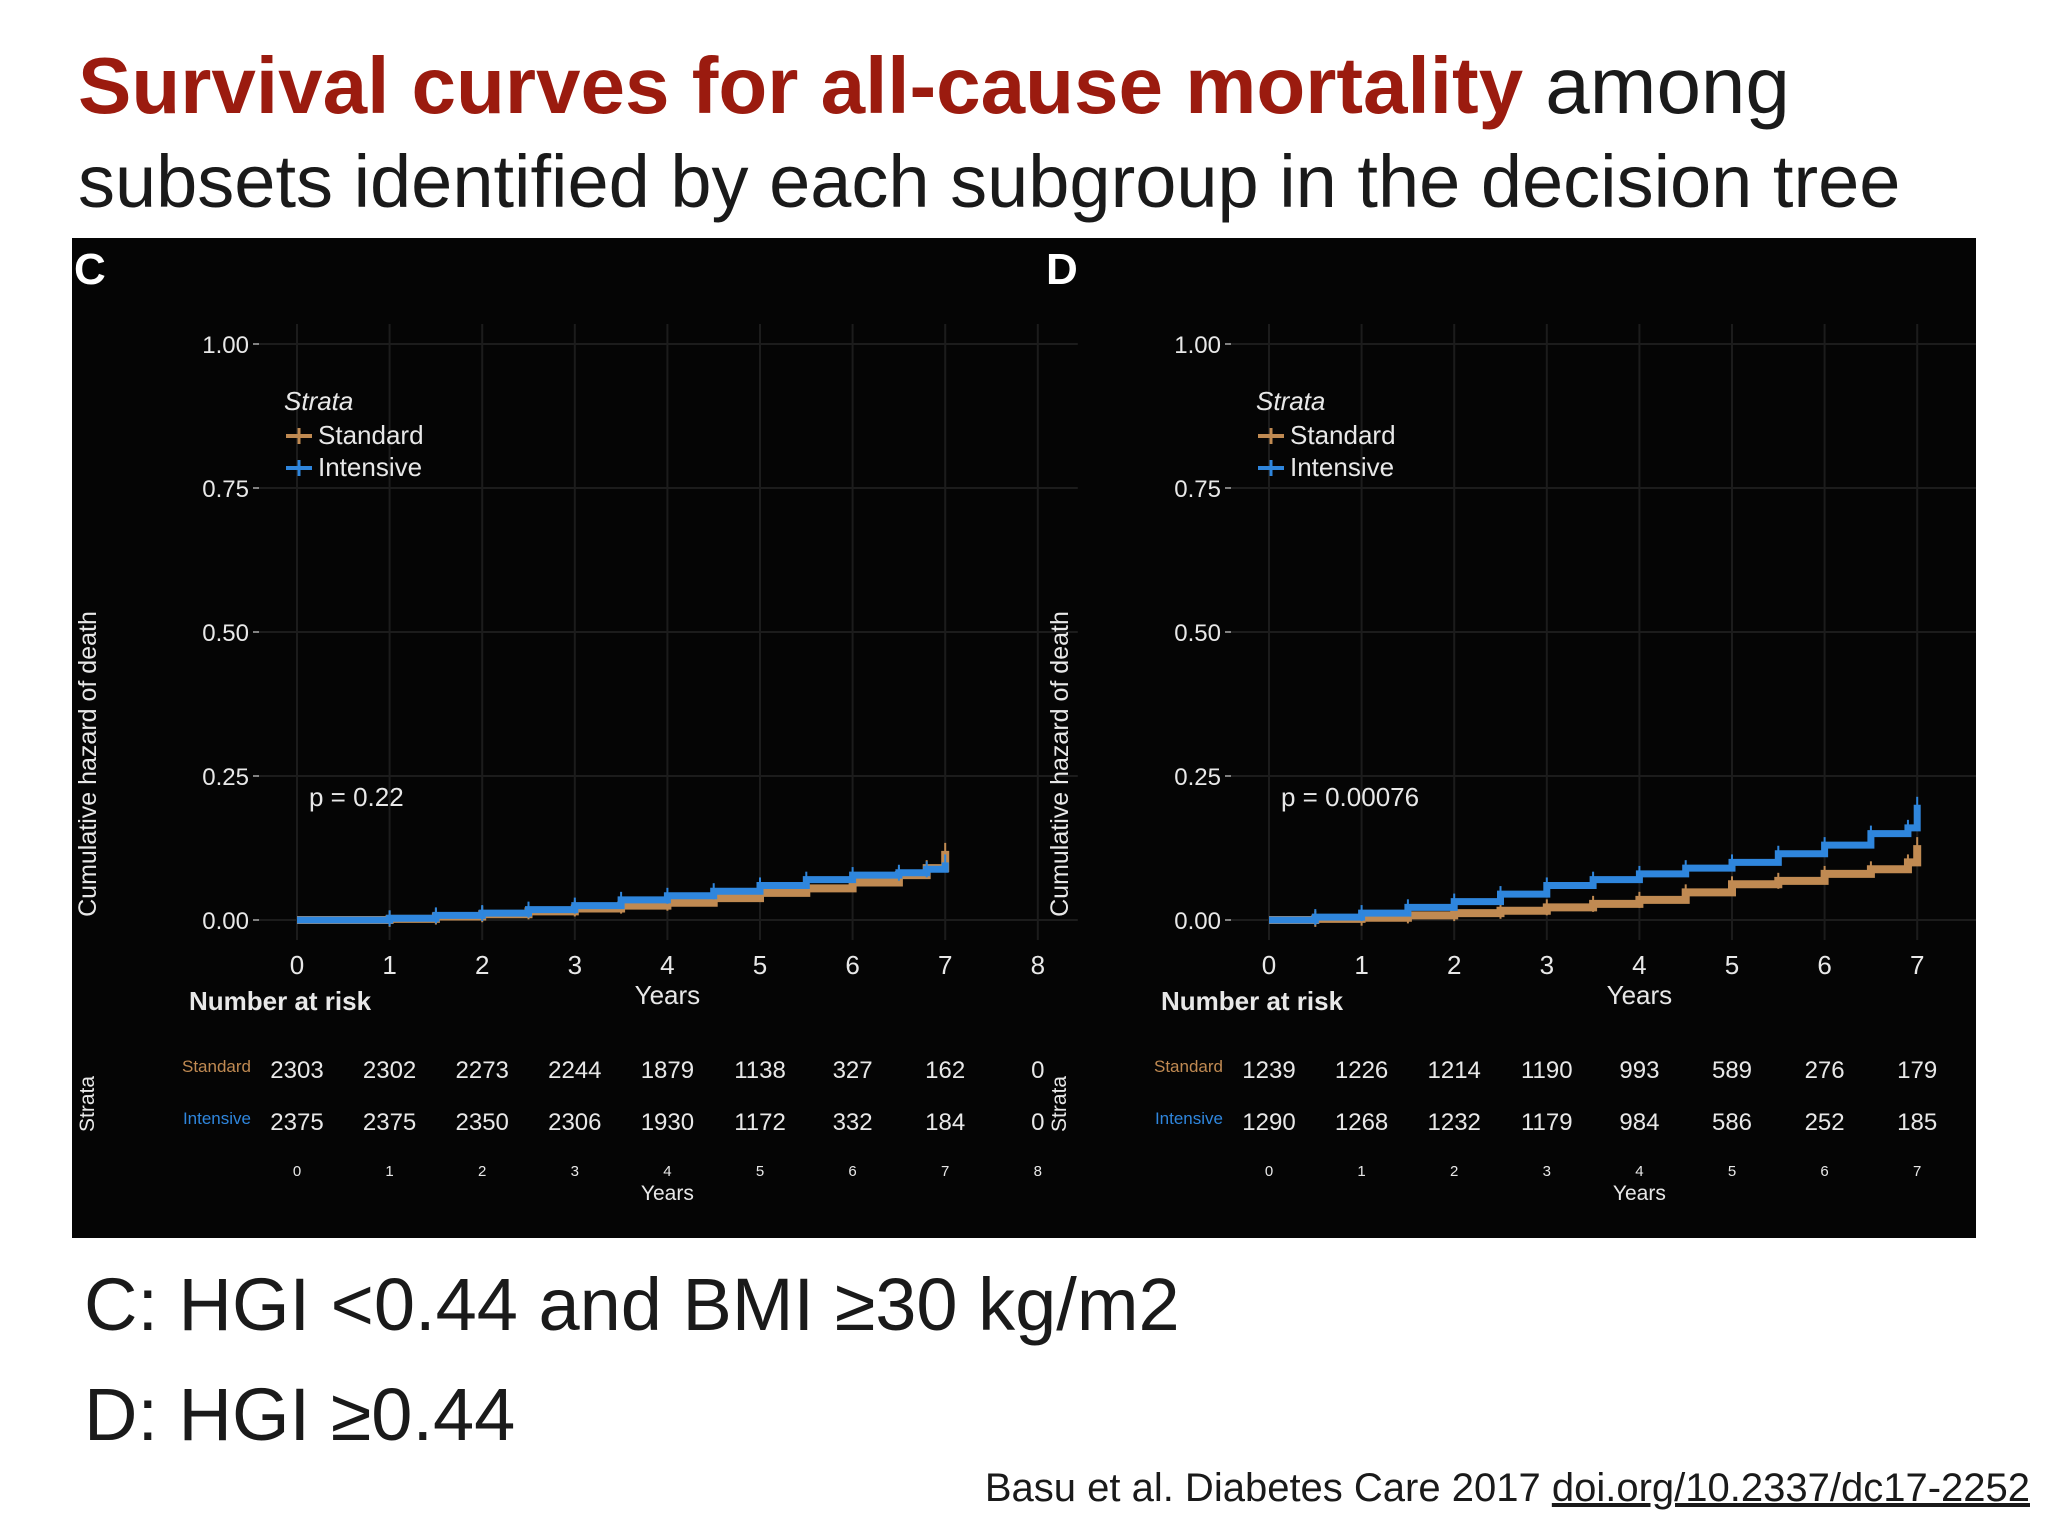 The height and width of the screenshot is (1536, 2048). I want to click on risk-value-intensive-c: 0, so click(1037, 1122).